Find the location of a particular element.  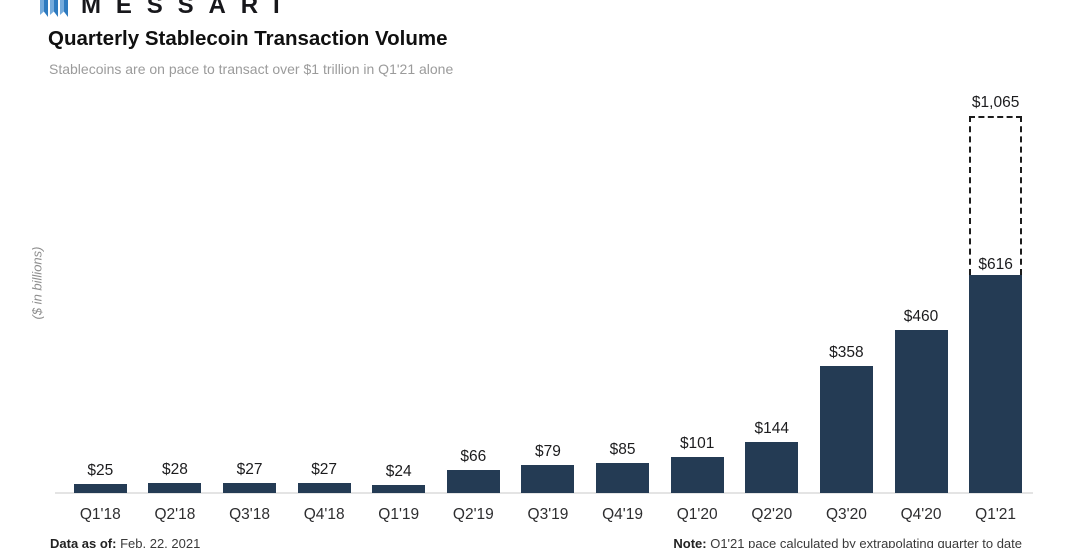

bar-slot: $1,065 $616 is located at coordinates (995, 293).